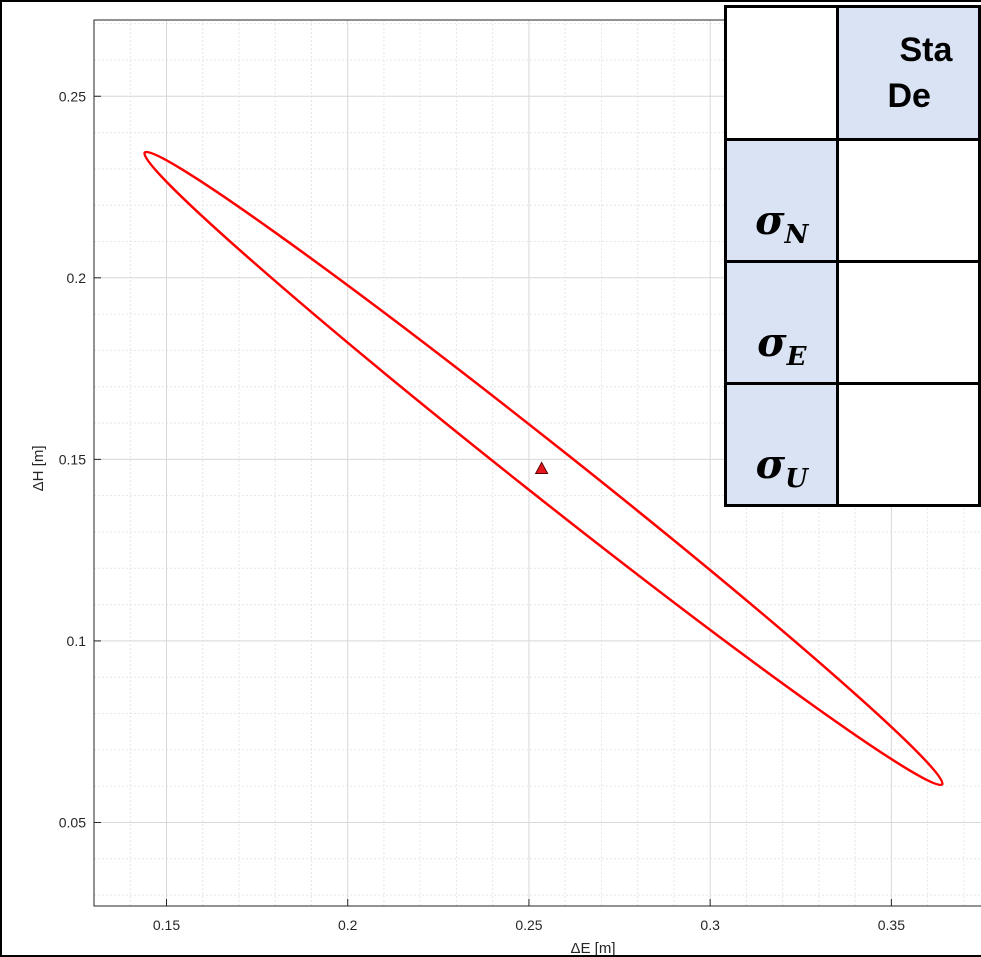 This screenshot has width=981, height=957. What do you see at coordinates (796, 235) in the screenshot?
I see `sigma-subscript: N` at bounding box center [796, 235].